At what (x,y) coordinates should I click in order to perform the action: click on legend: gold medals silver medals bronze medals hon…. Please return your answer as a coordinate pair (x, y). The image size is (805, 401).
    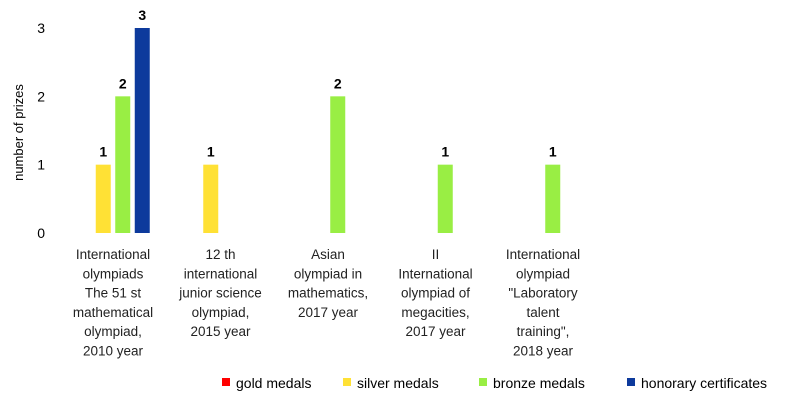
    Looking at the image, I should click on (494, 383).